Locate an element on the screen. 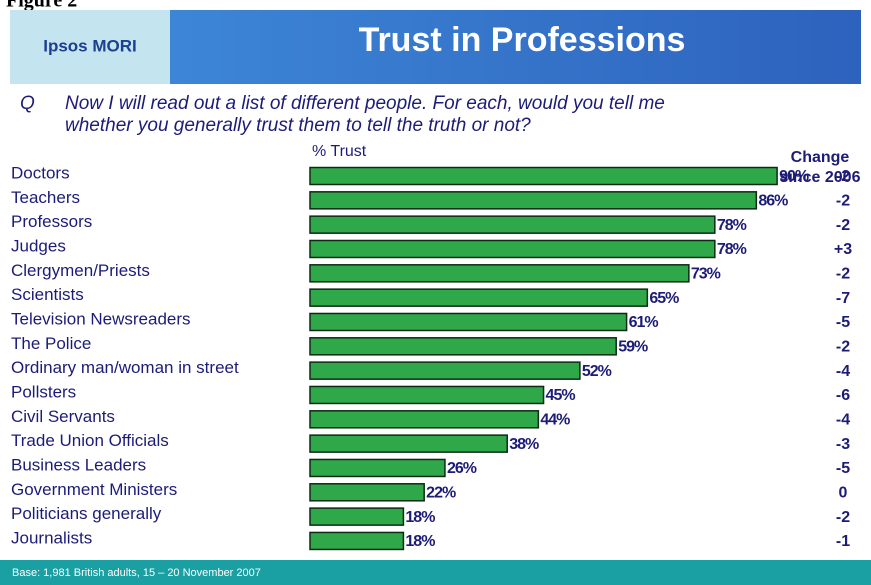  value-label: 38% is located at coordinates (524, 444).